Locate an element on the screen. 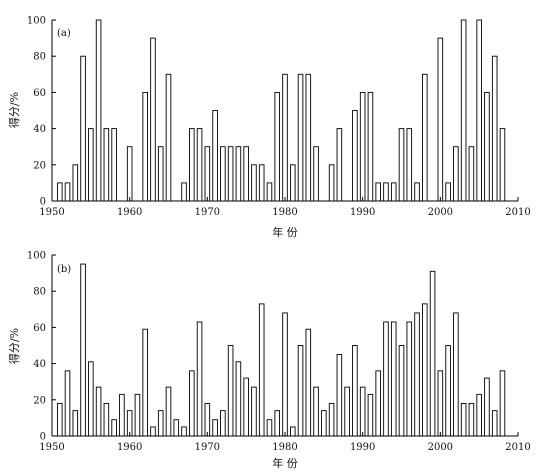 This screenshot has width=556, height=472. bar-a-2001 is located at coordinates (448, 192).